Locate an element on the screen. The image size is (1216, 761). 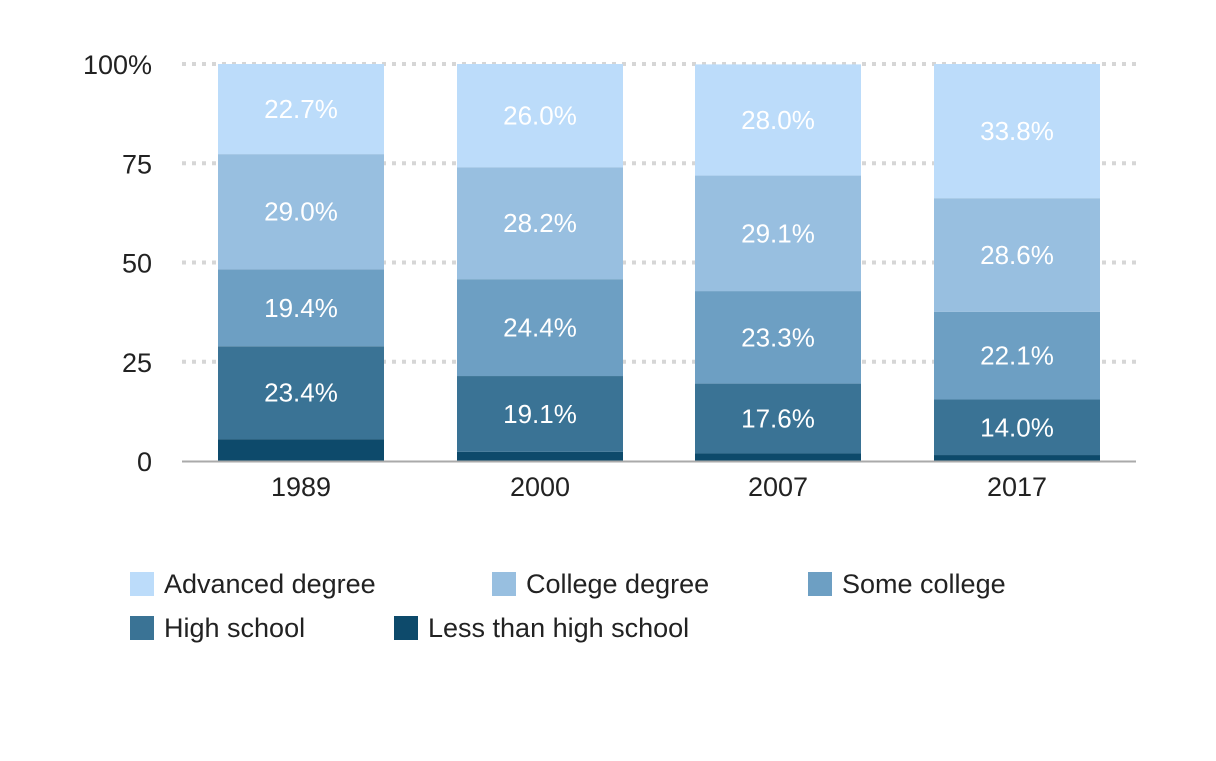
legend-item-less-than-high-school: Less than high school is located at coordinates (541, 628).